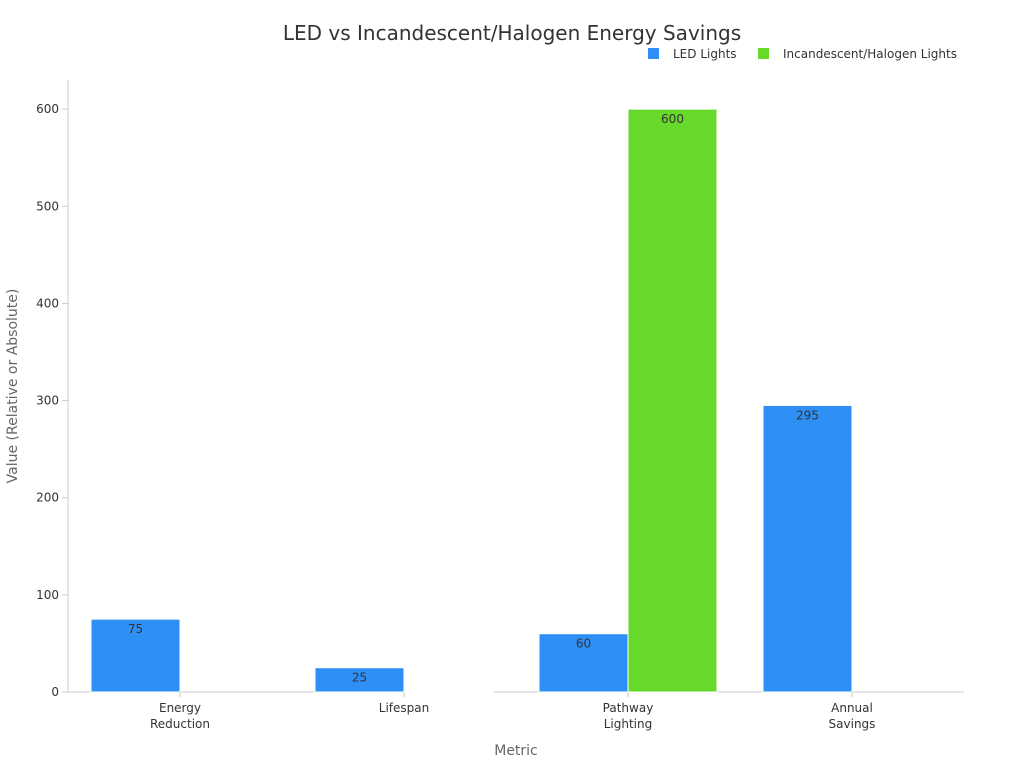 This screenshot has height=768, width=1024. What do you see at coordinates (13, 386) in the screenshot?
I see `y-axis-title: Value (Relative or Absolute)` at bounding box center [13, 386].